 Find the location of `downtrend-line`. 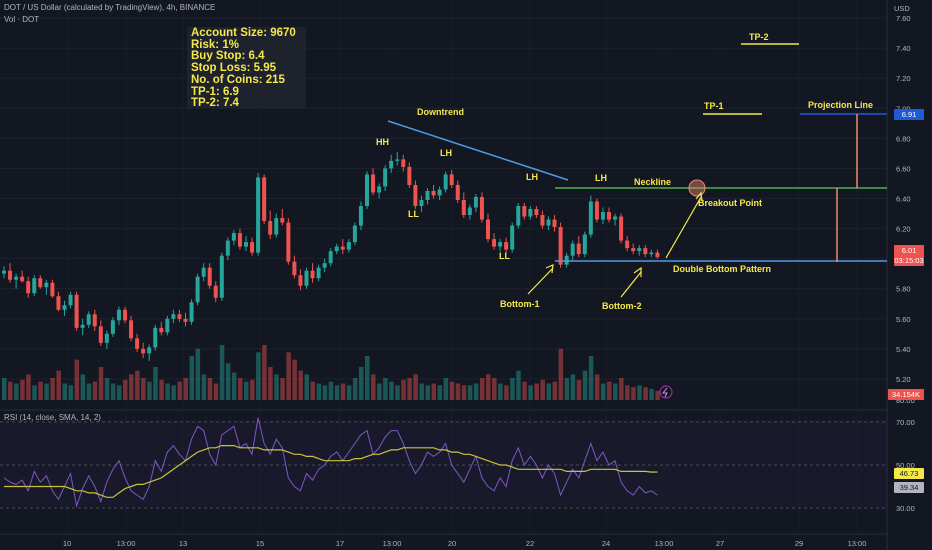

downtrend-line is located at coordinates (478, 150).